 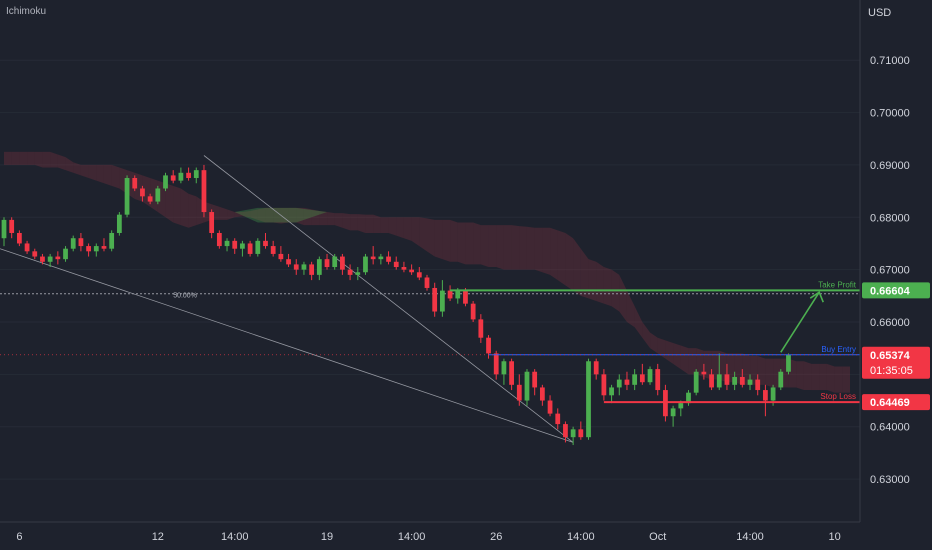 I want to click on time-tick-label: 10, so click(x=834, y=537).